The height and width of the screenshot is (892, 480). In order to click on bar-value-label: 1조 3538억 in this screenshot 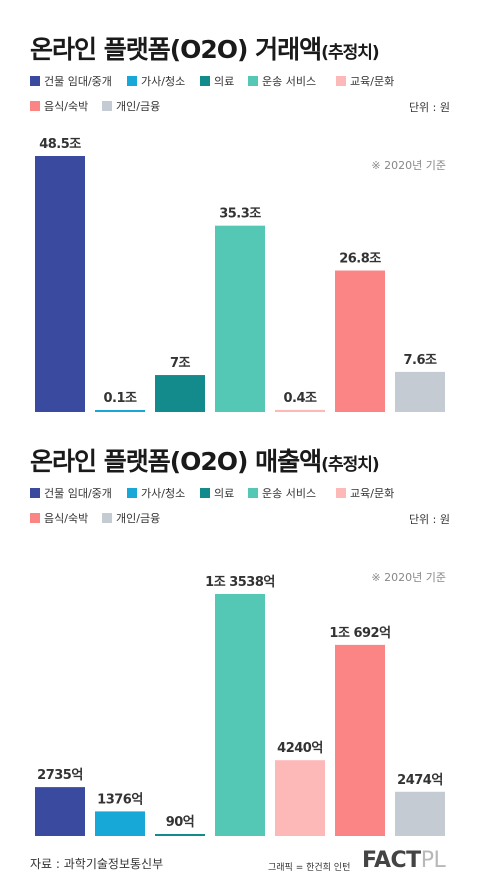, I will do `click(240, 582)`.